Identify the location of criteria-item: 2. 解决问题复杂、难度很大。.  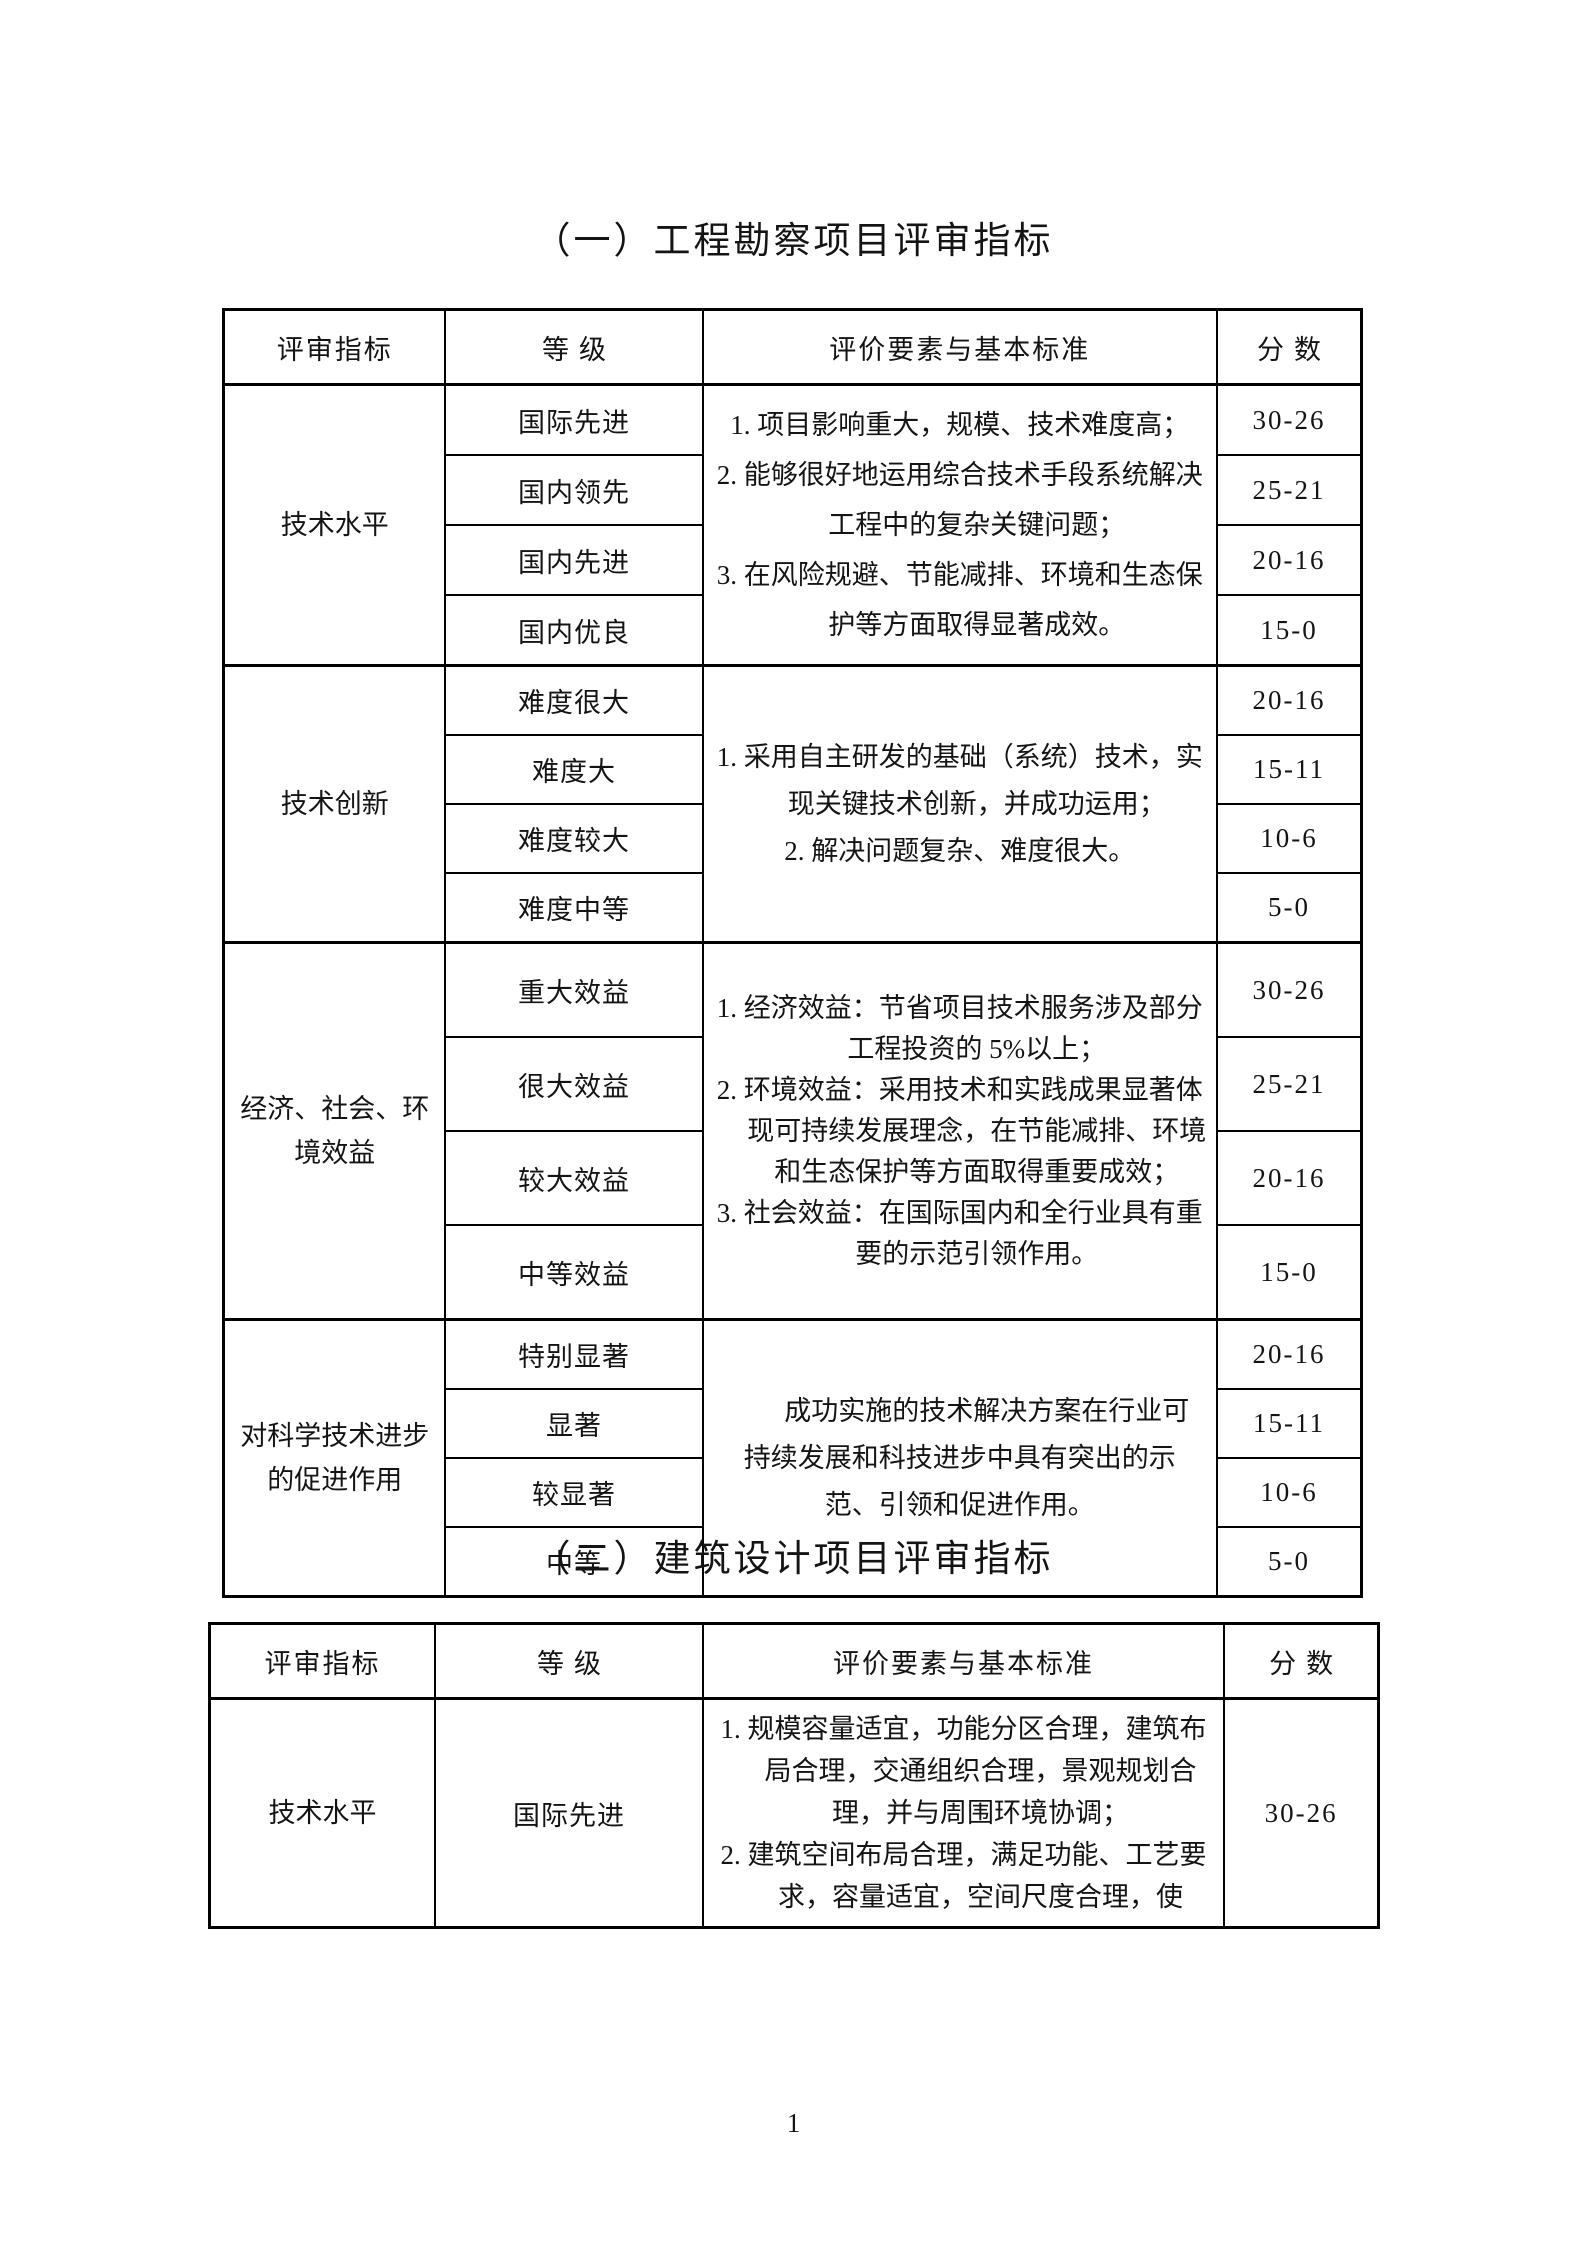
(960, 850).